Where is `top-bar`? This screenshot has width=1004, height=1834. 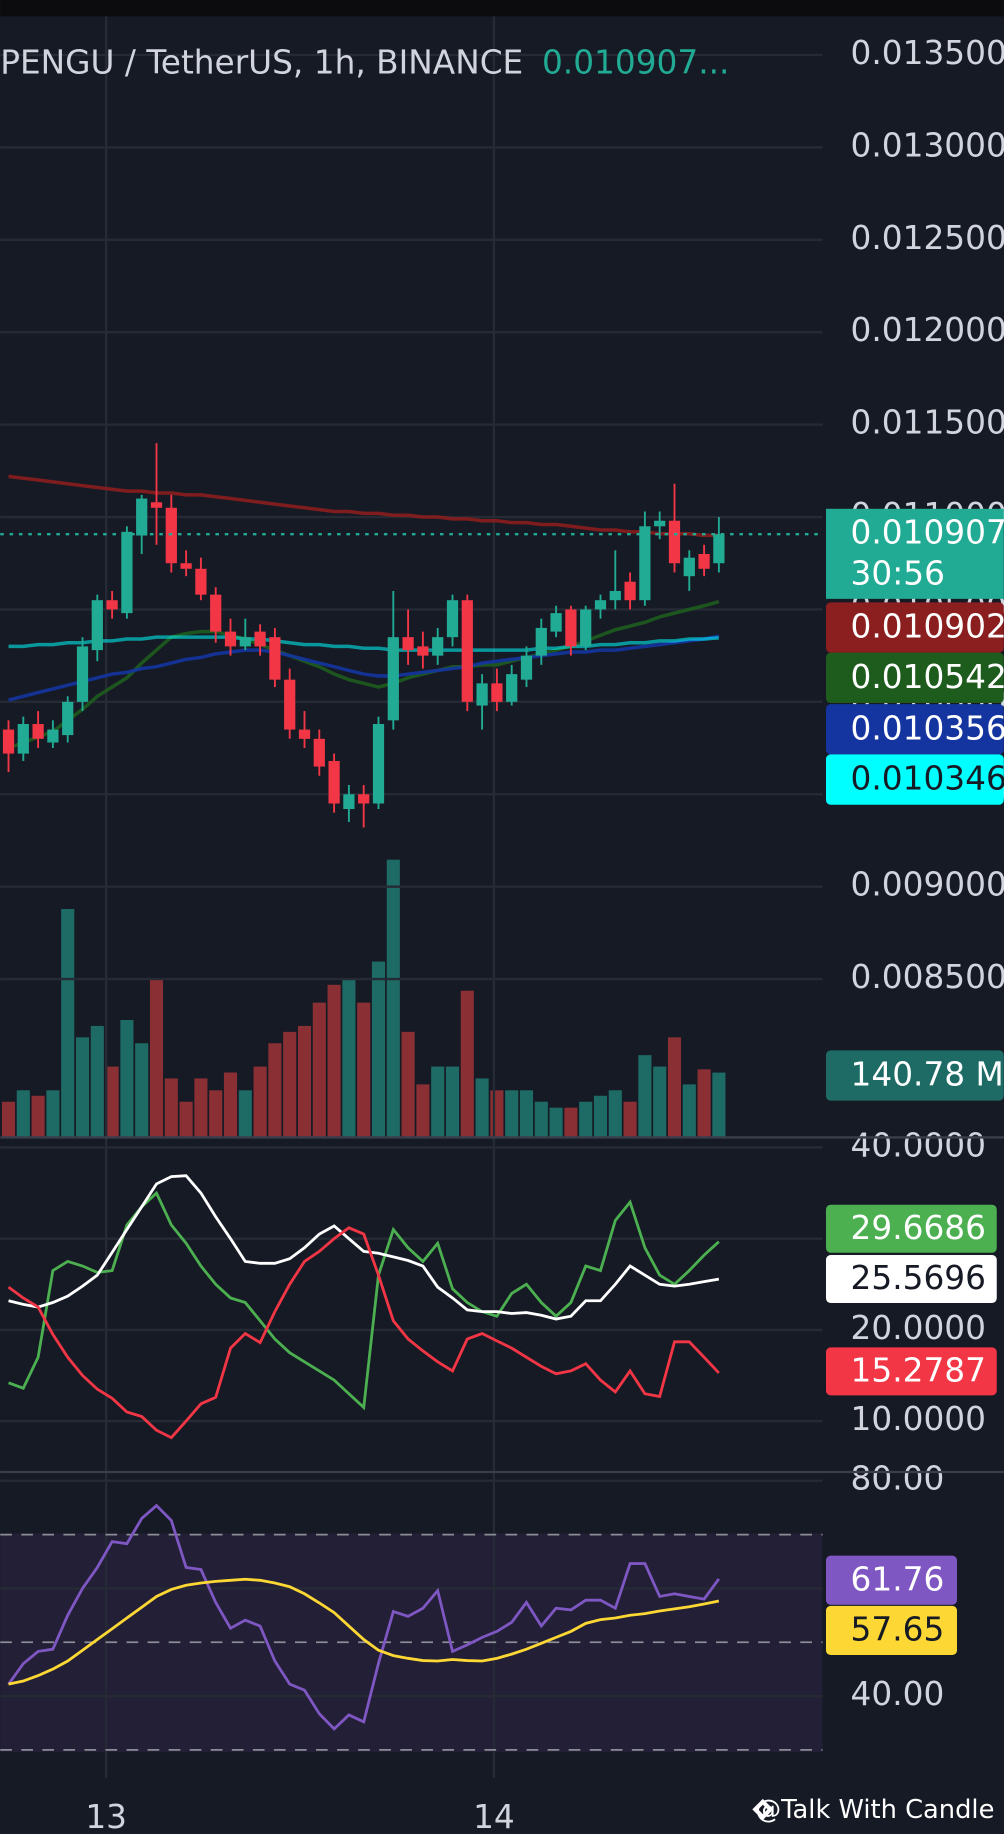
top-bar is located at coordinates (502, 8).